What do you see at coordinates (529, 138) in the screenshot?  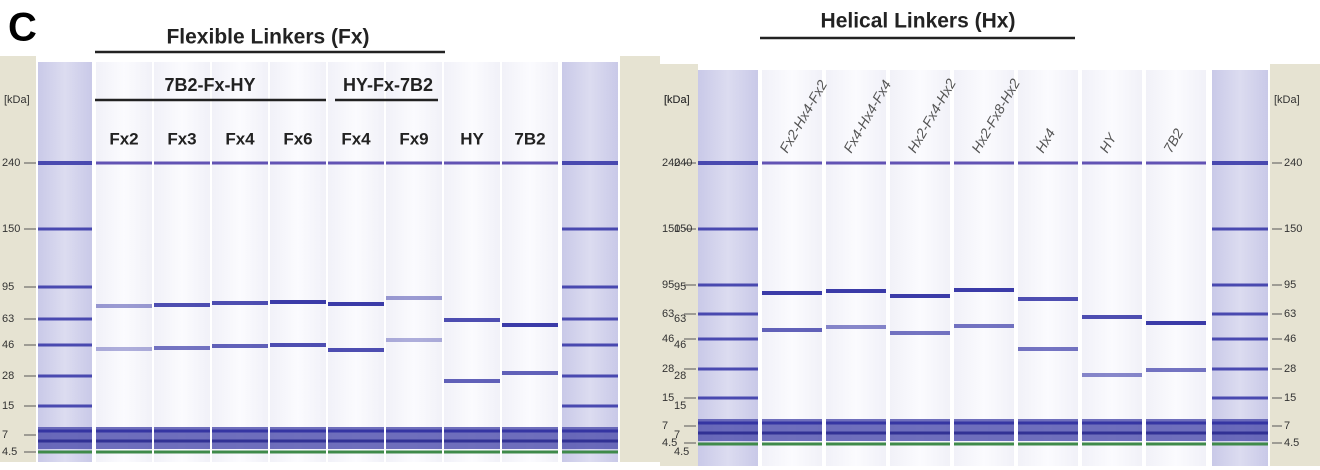 I see `lane-label: 7B2` at bounding box center [529, 138].